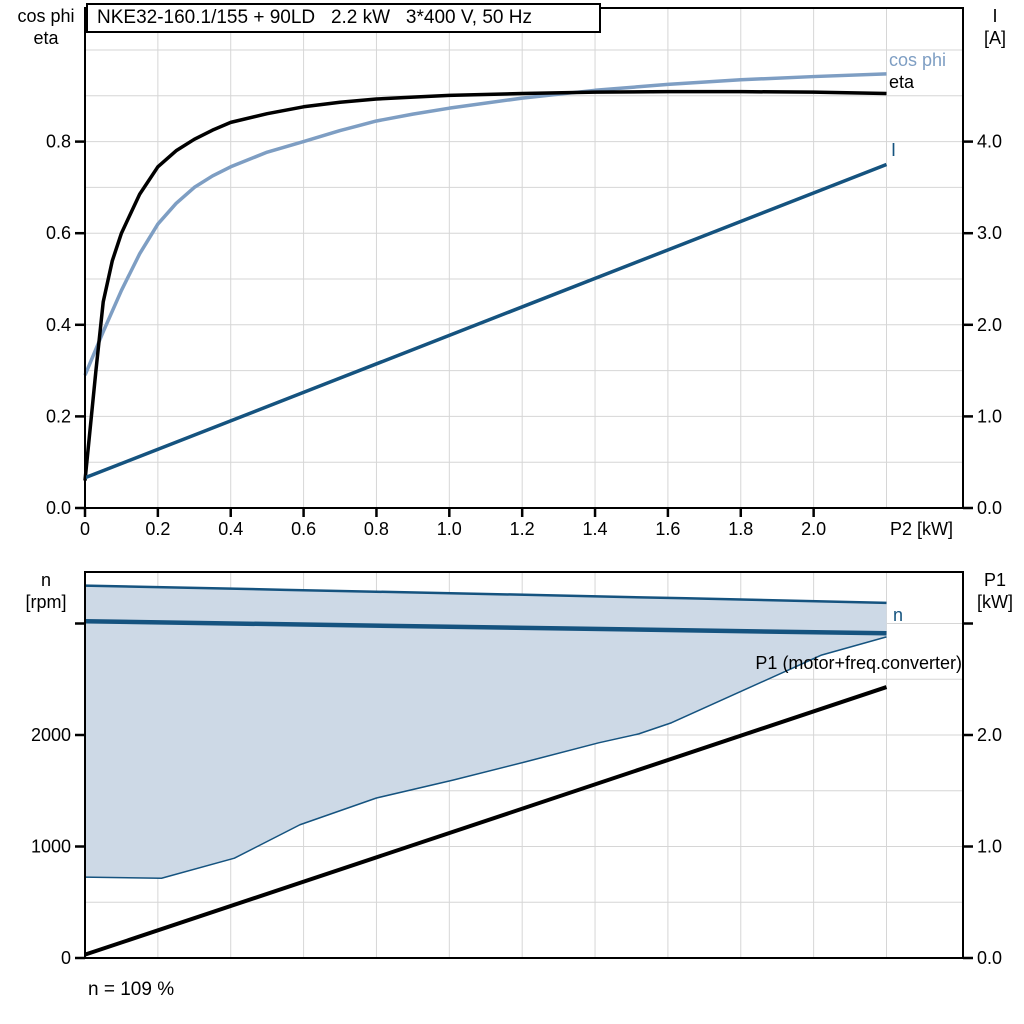 Image resolution: width=1024 pixels, height=1024 pixels. Describe the element at coordinates (994, 16) in the screenshot. I see `right-axis-header: I` at that location.